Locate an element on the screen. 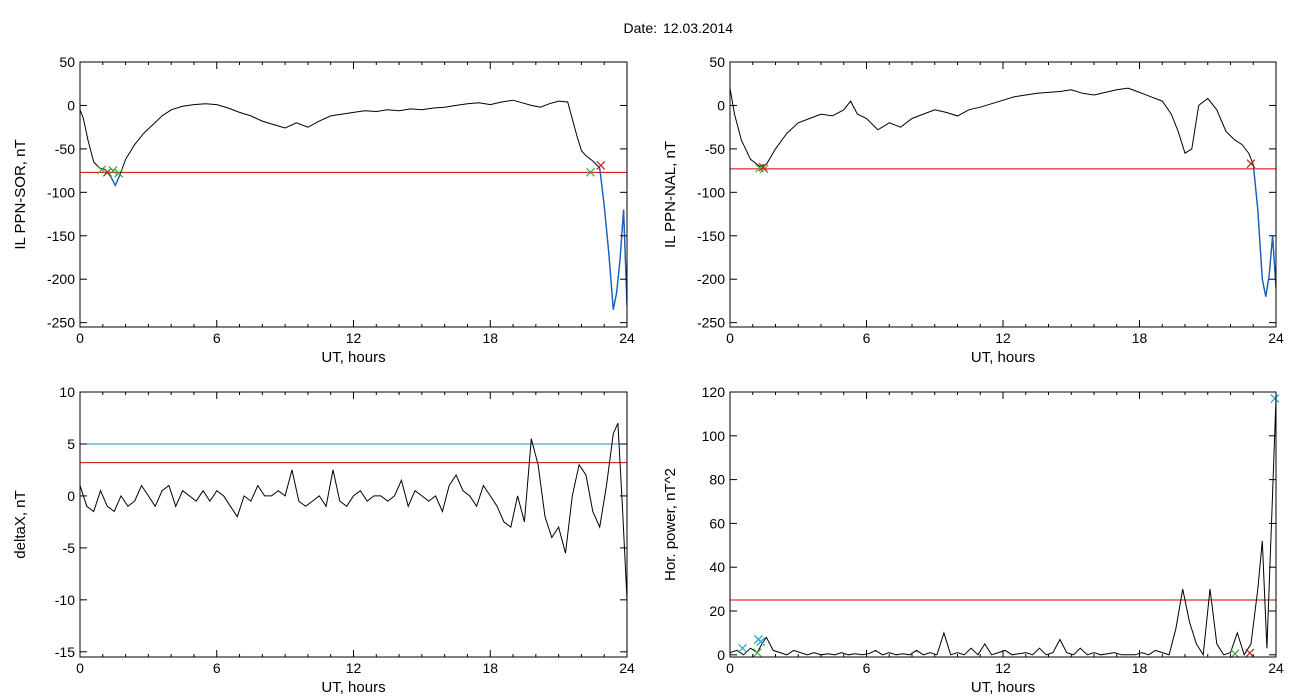  y-axis-label: IL PPN-SOR, nT is located at coordinates (20, 194).